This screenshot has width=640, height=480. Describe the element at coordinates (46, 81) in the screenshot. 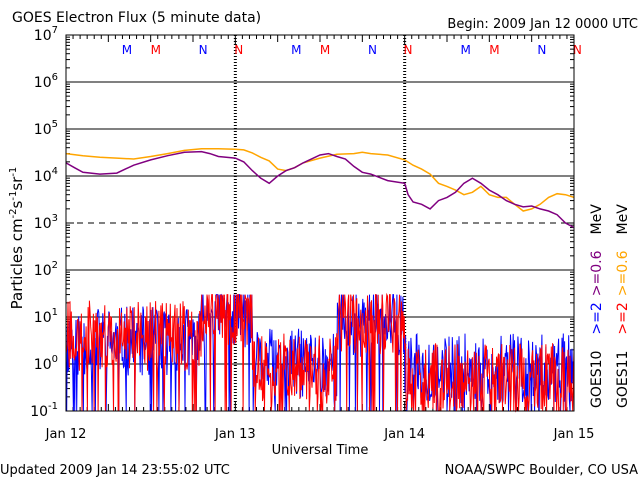

I see `y-tick-label: 10⁶` at that location.